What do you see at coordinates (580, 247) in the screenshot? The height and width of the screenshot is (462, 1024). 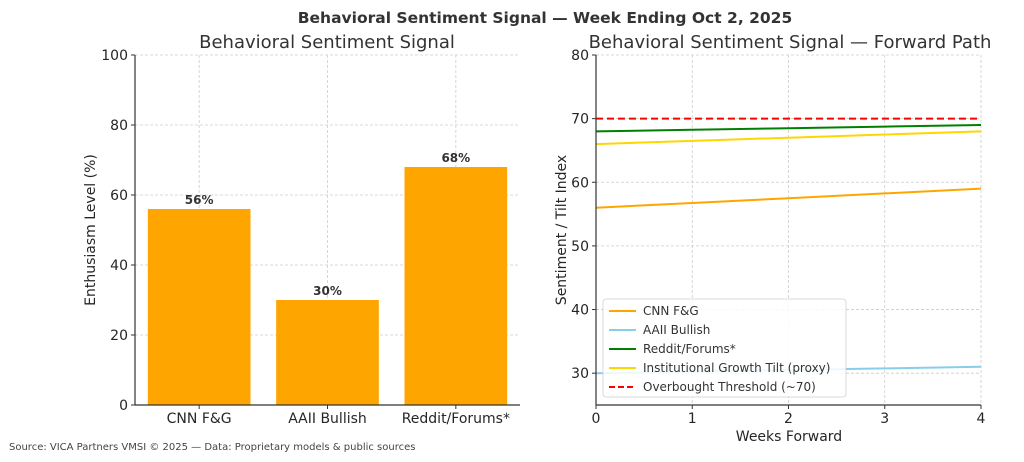 I see `line-chart-y-tick-label: 50` at bounding box center [580, 247].